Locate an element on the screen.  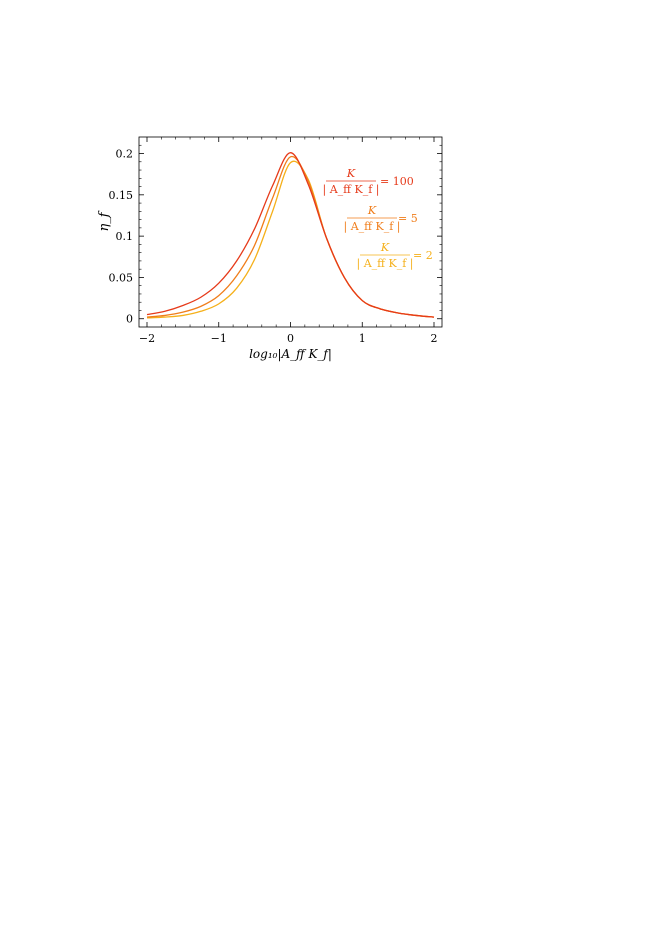
y-tick-label: 0 is located at coordinates (129, 319).